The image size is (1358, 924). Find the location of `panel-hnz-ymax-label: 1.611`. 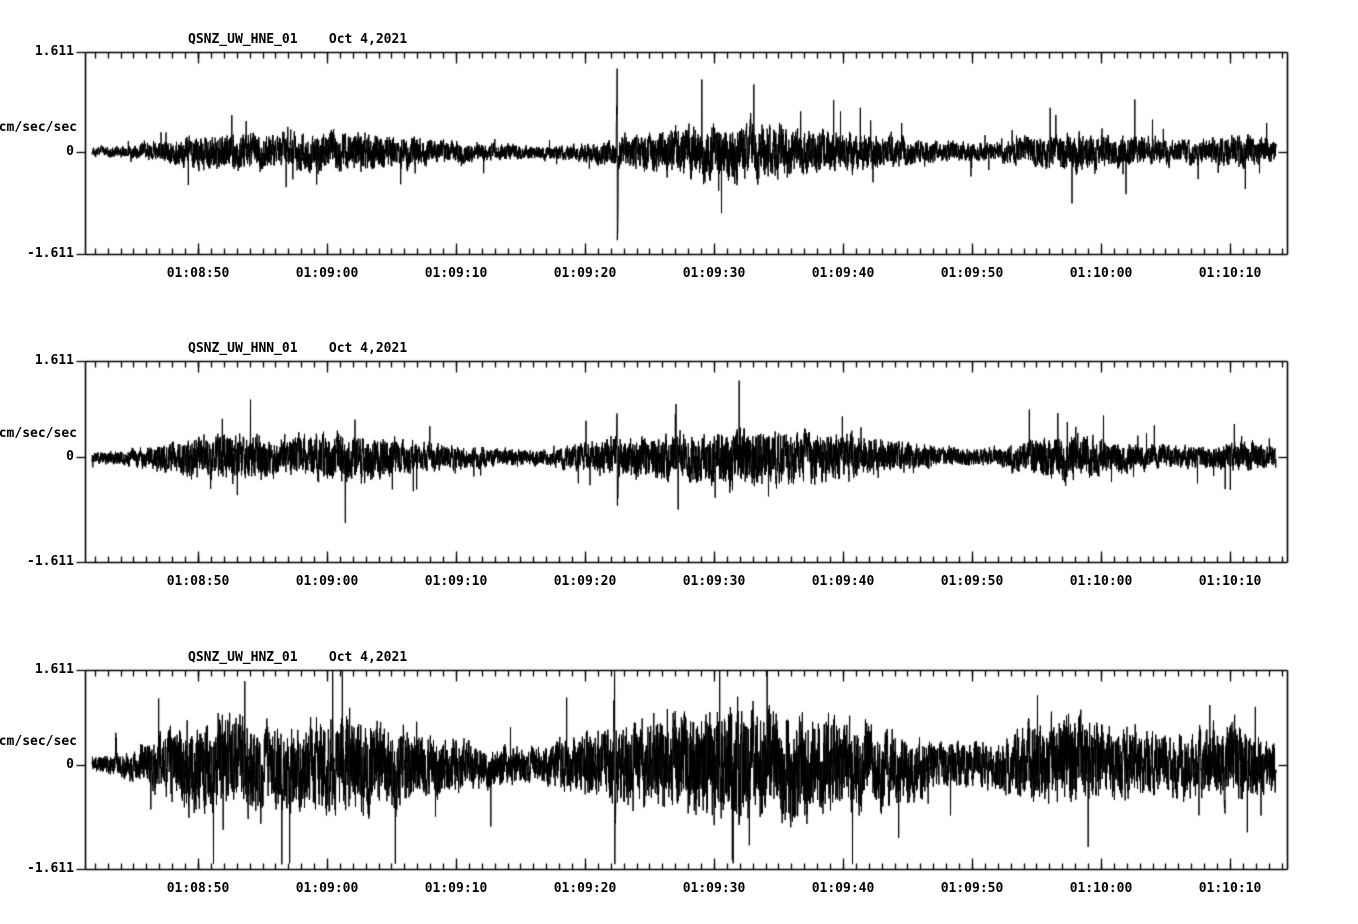

panel-hnz-ymax-label: 1.611 is located at coordinates (54, 669).